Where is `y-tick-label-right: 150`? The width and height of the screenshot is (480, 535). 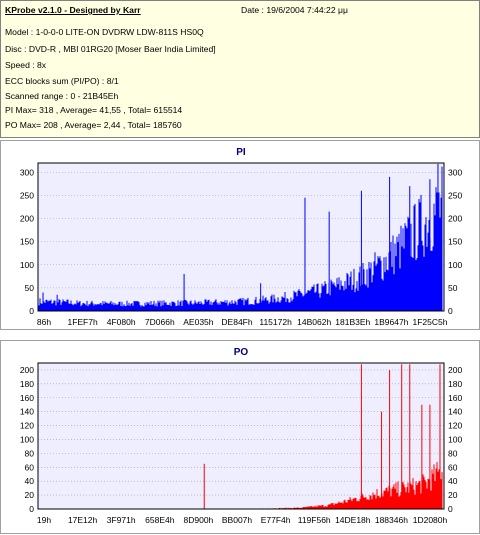 y-tick-label-right: 150 is located at coordinates (455, 242).